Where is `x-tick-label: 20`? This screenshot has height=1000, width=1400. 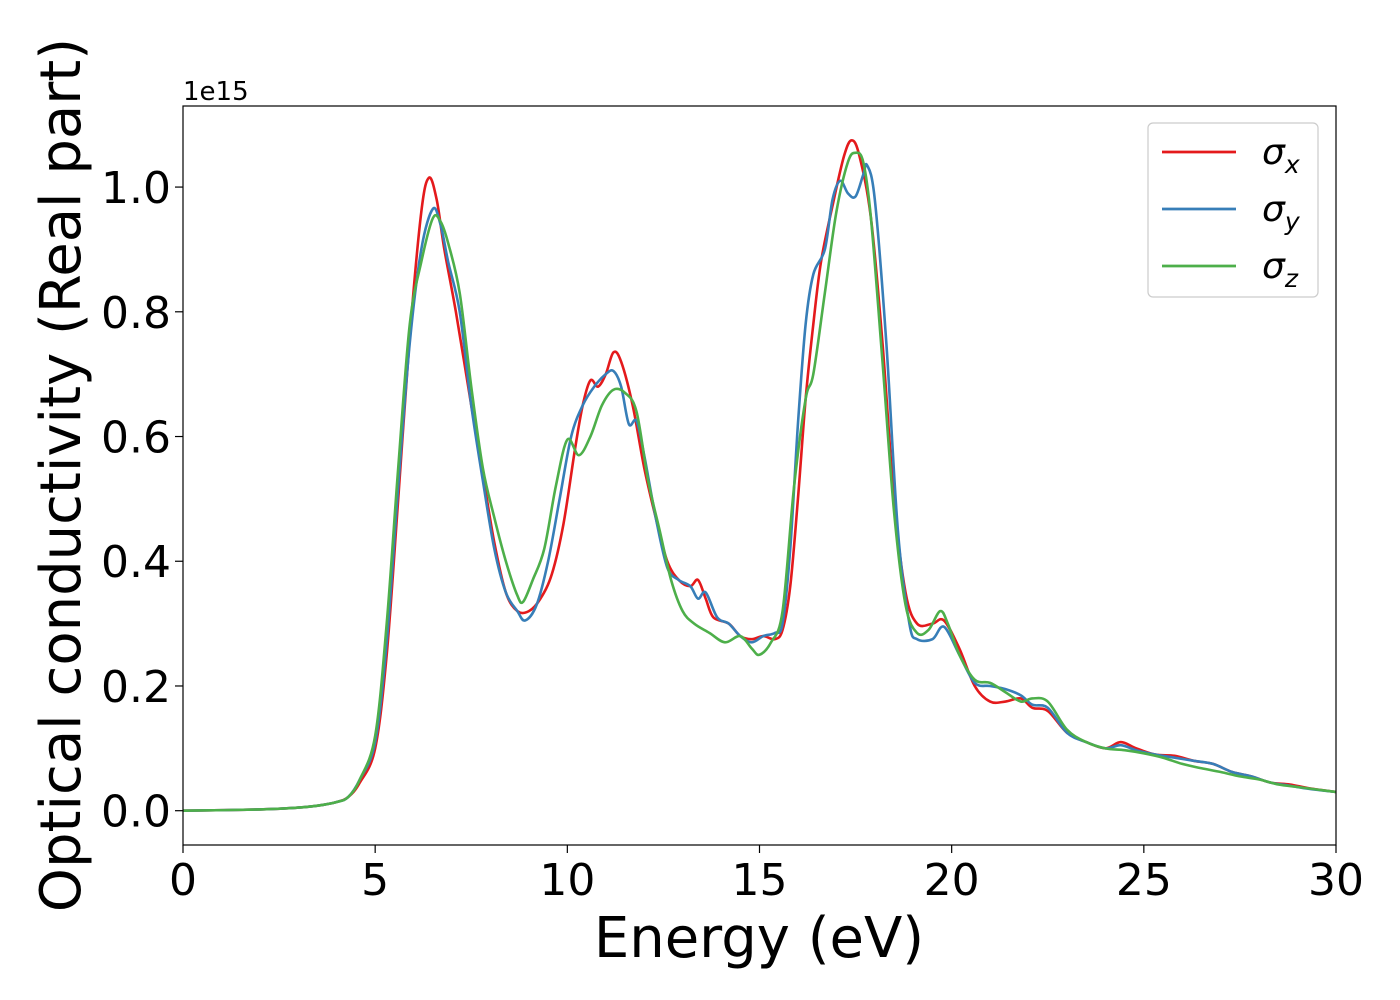
x-tick-label: 20 is located at coordinates (952, 880).